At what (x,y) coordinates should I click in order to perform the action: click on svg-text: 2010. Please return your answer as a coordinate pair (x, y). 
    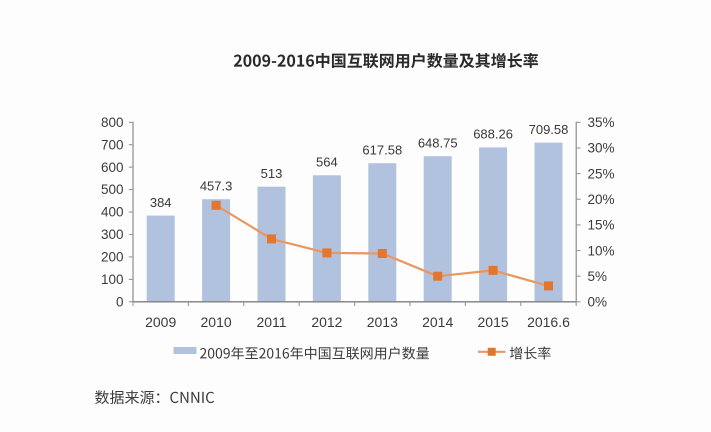
    Looking at the image, I should click on (216, 322).